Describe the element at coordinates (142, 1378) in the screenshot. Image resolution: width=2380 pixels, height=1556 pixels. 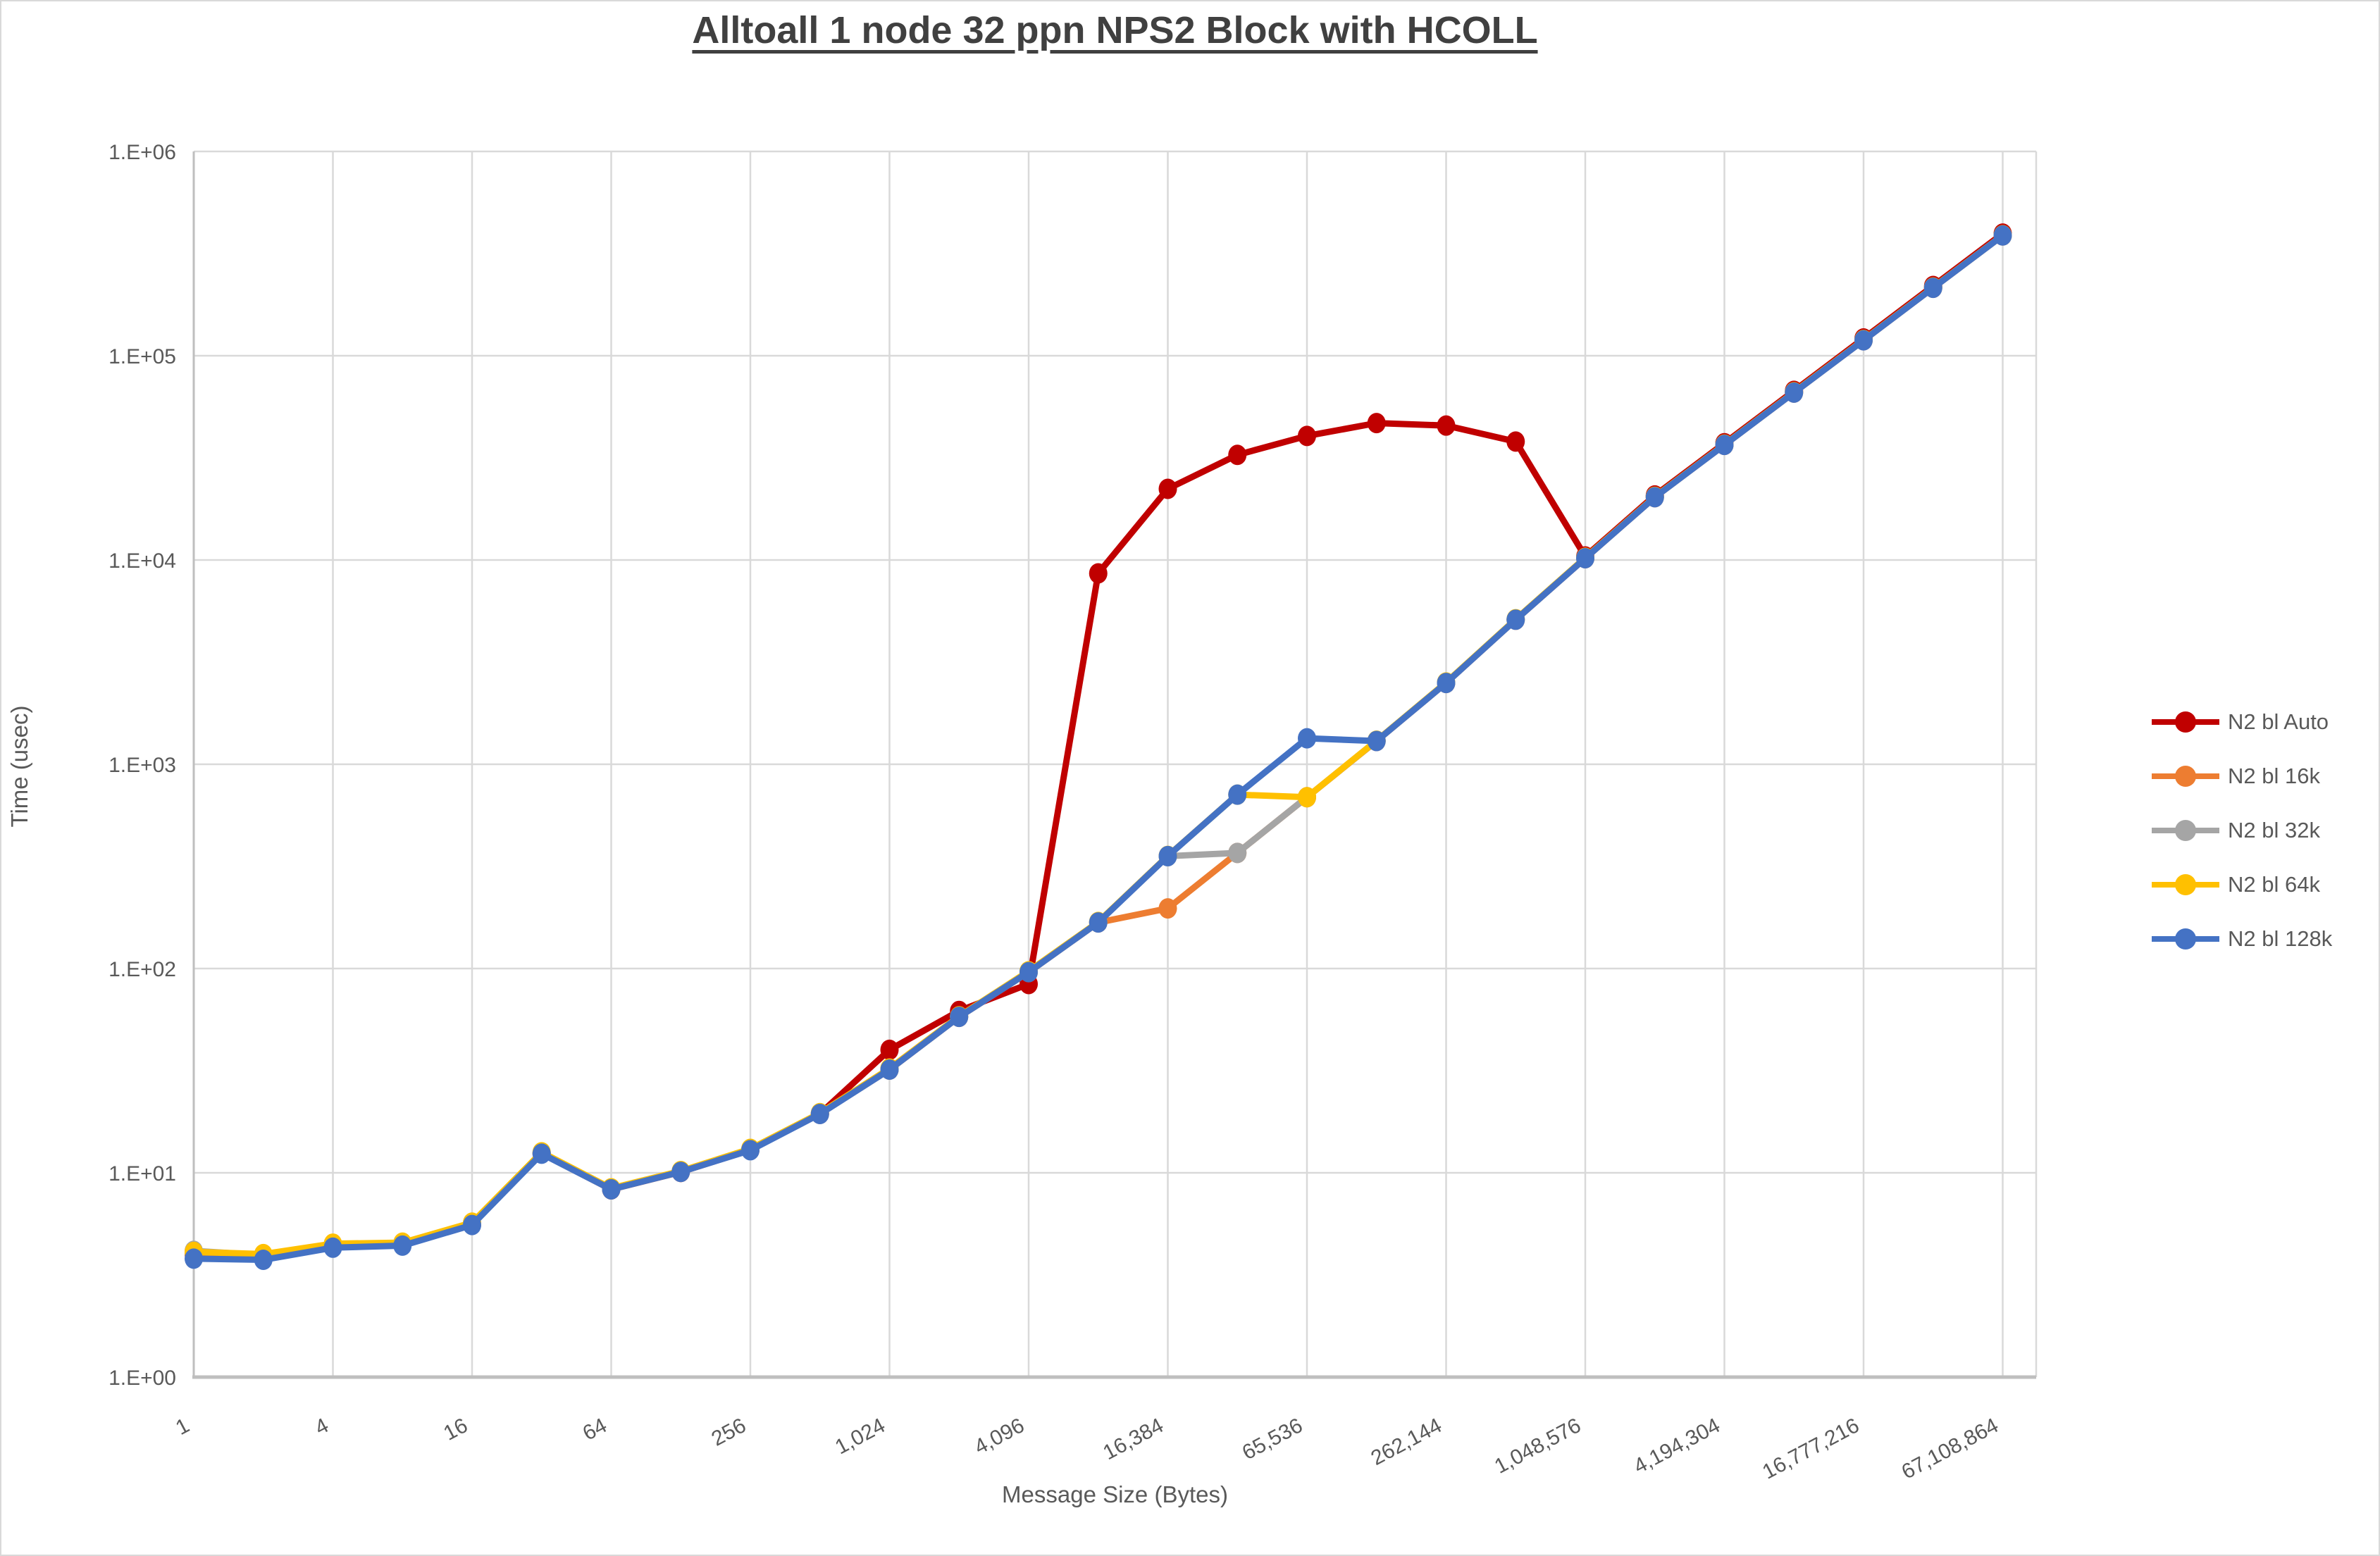
I see `y-tick-label: 1.E+00` at that location.